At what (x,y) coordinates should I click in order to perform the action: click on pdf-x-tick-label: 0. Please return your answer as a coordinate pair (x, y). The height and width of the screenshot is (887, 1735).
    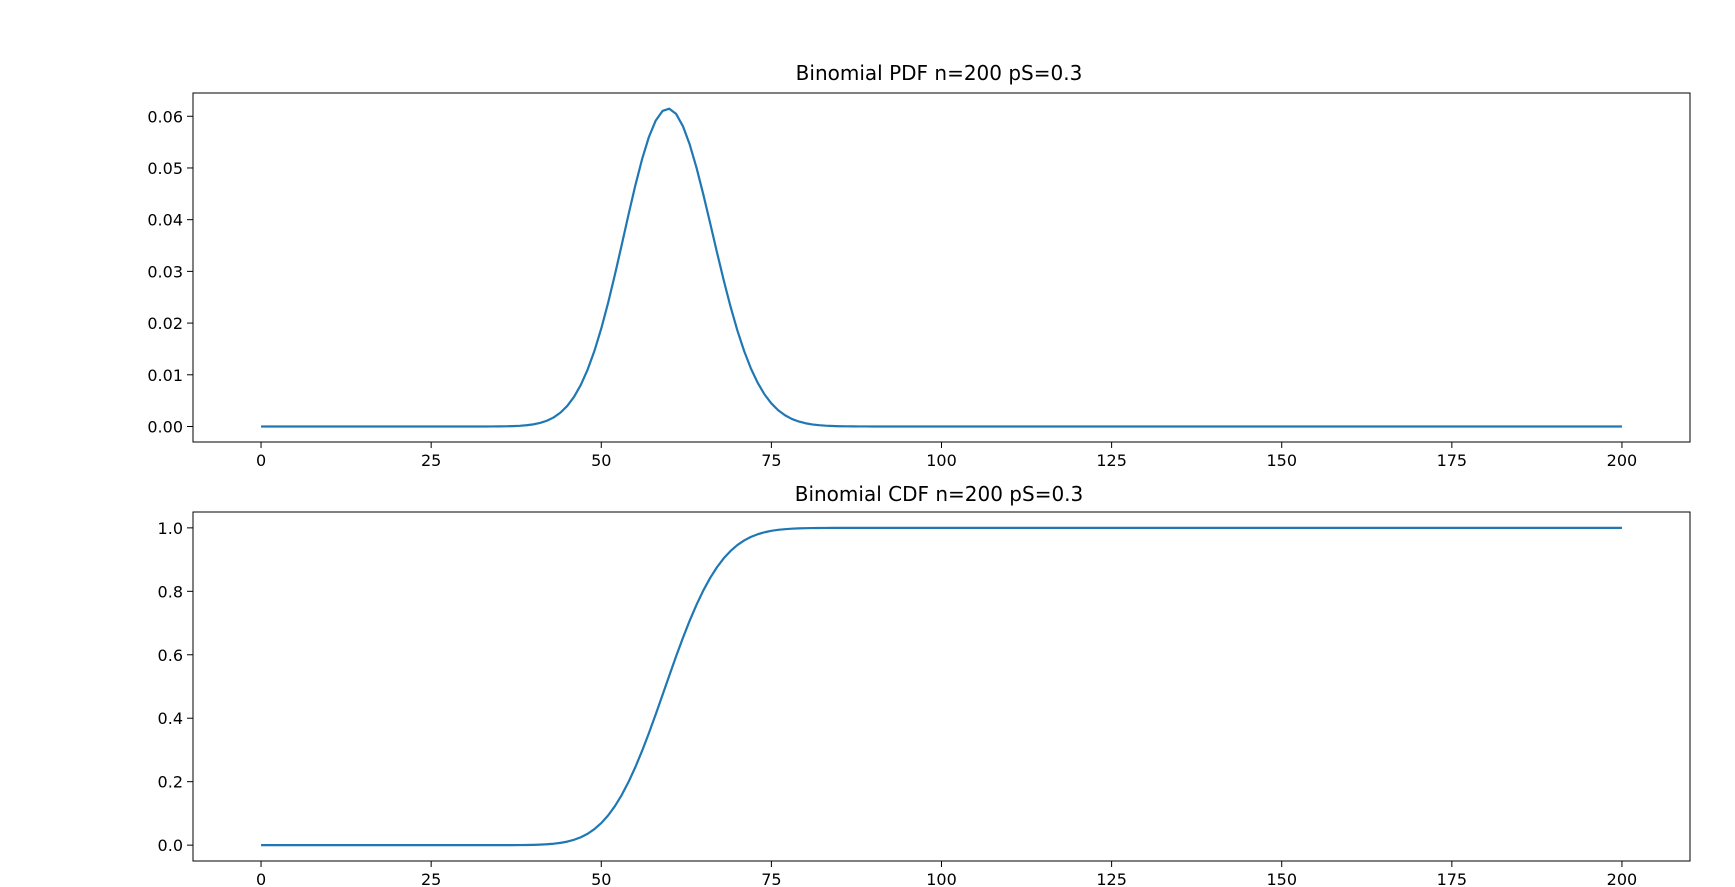
    Looking at the image, I should click on (261, 460).